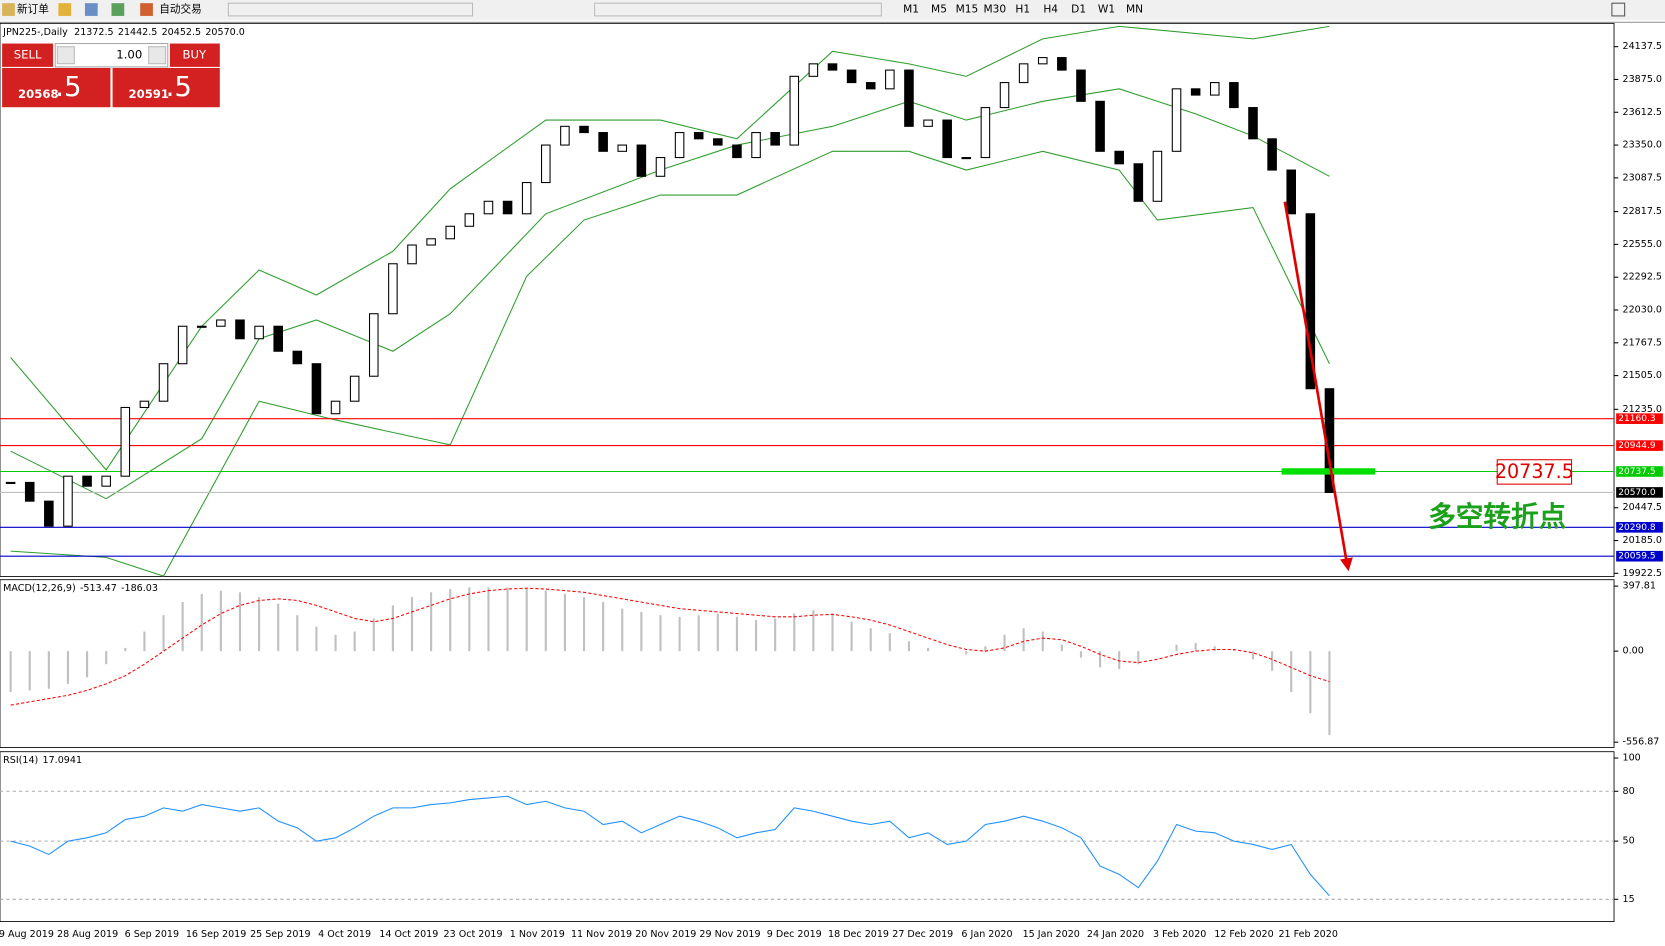 The image size is (1665, 946). Describe the element at coordinates (665, 934) in the screenshot. I see `x-tick-label: 20 Nov 2019` at that location.